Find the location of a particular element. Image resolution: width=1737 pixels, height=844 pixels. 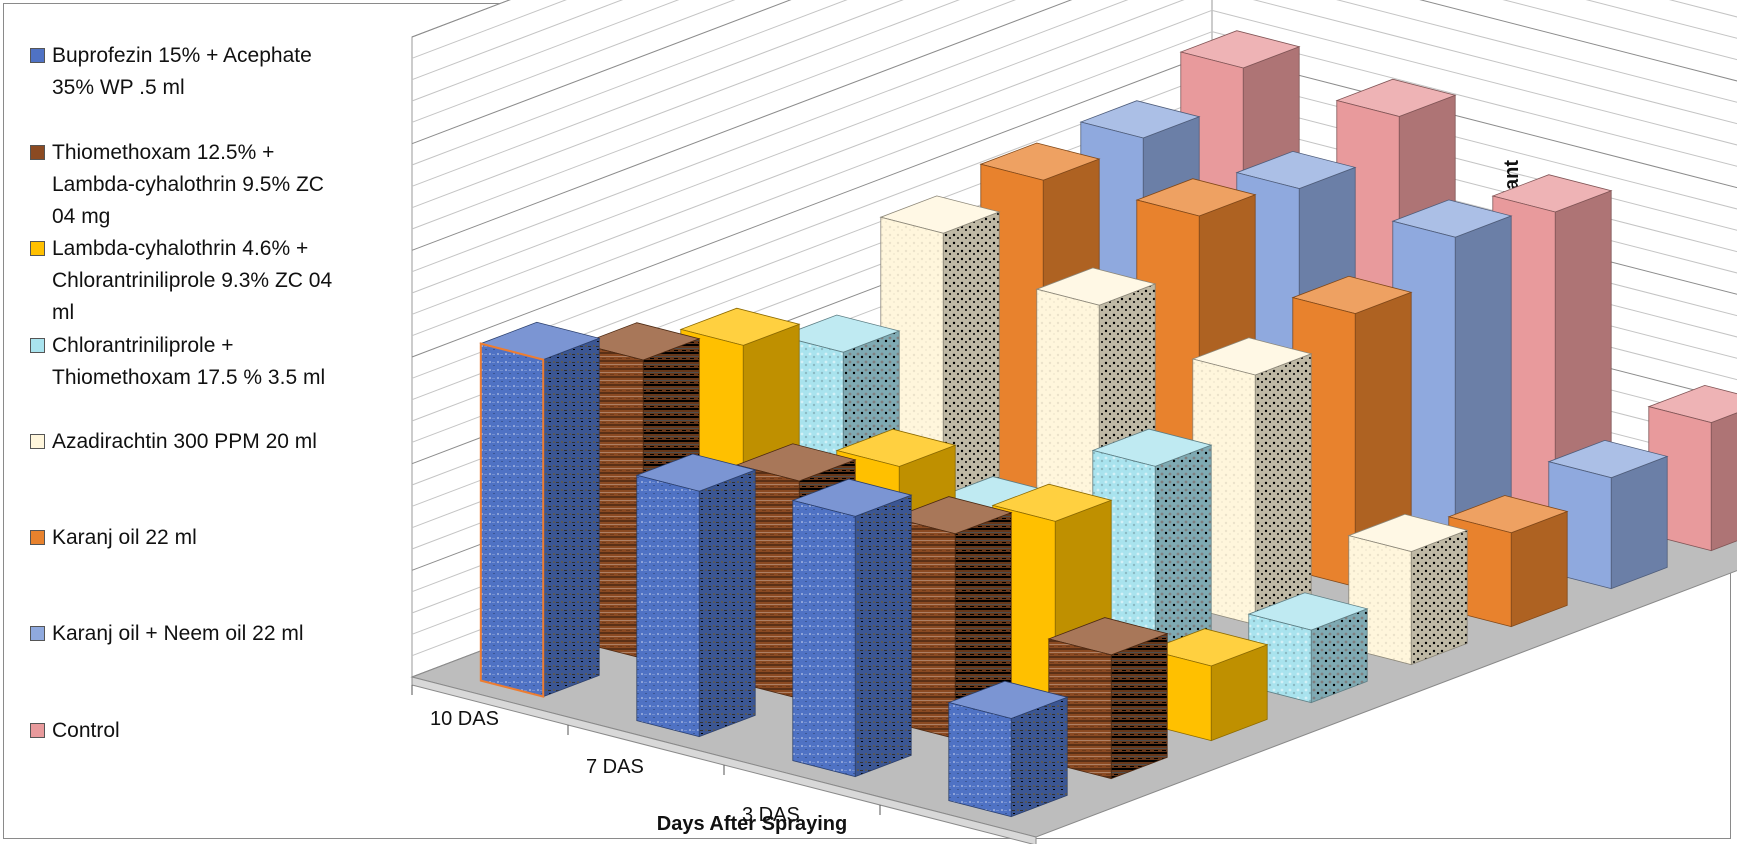

legend-item-karanj-oil: Karanj oil 22 ml is located at coordinates (191, 538).